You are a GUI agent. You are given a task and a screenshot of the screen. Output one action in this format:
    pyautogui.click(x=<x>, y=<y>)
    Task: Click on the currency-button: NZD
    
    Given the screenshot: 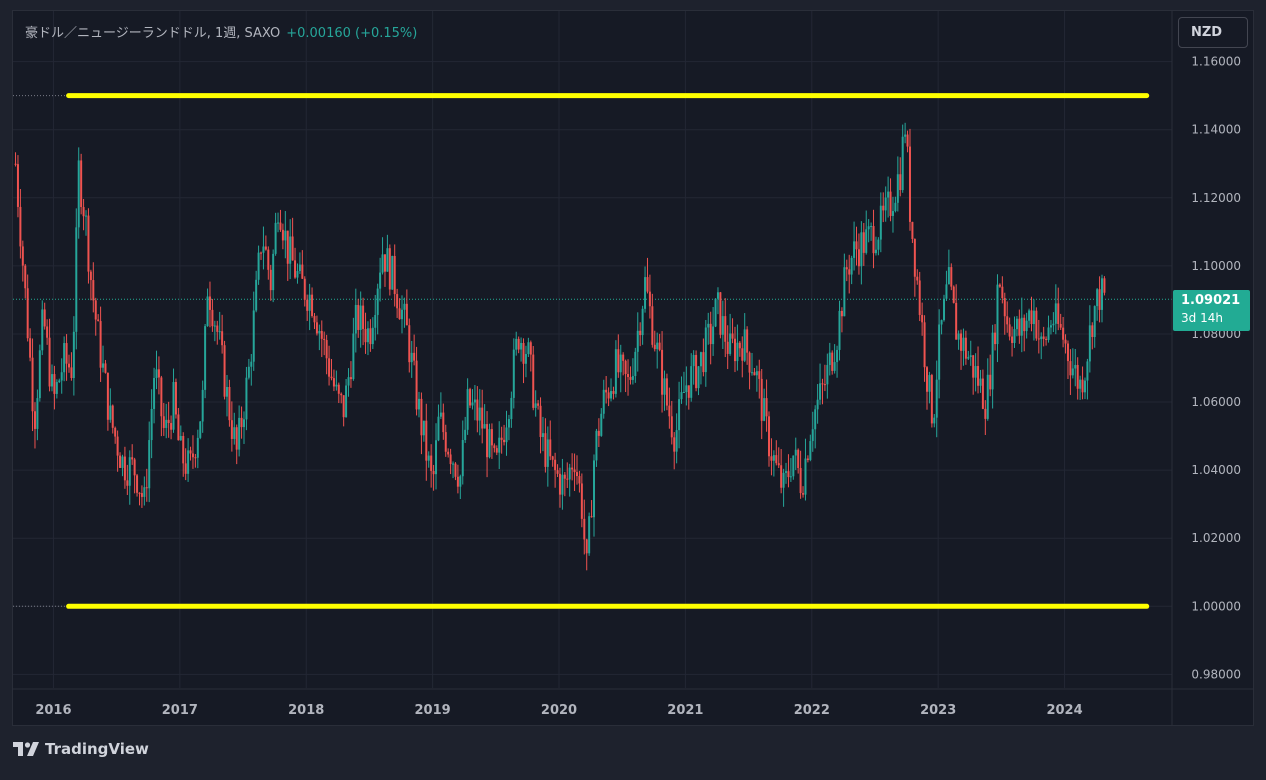 What is the action you would take?
    pyautogui.click(x=1213, y=32)
    